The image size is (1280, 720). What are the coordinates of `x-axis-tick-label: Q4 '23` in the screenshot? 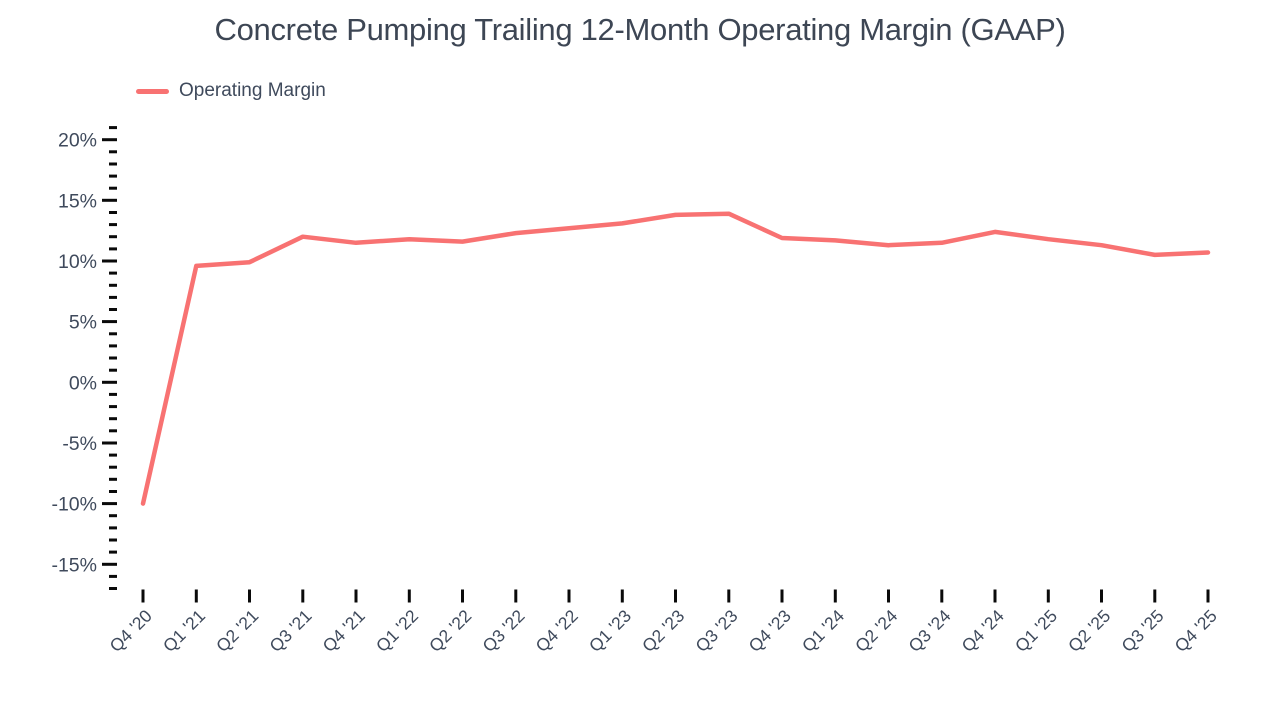 It's located at (770, 631).